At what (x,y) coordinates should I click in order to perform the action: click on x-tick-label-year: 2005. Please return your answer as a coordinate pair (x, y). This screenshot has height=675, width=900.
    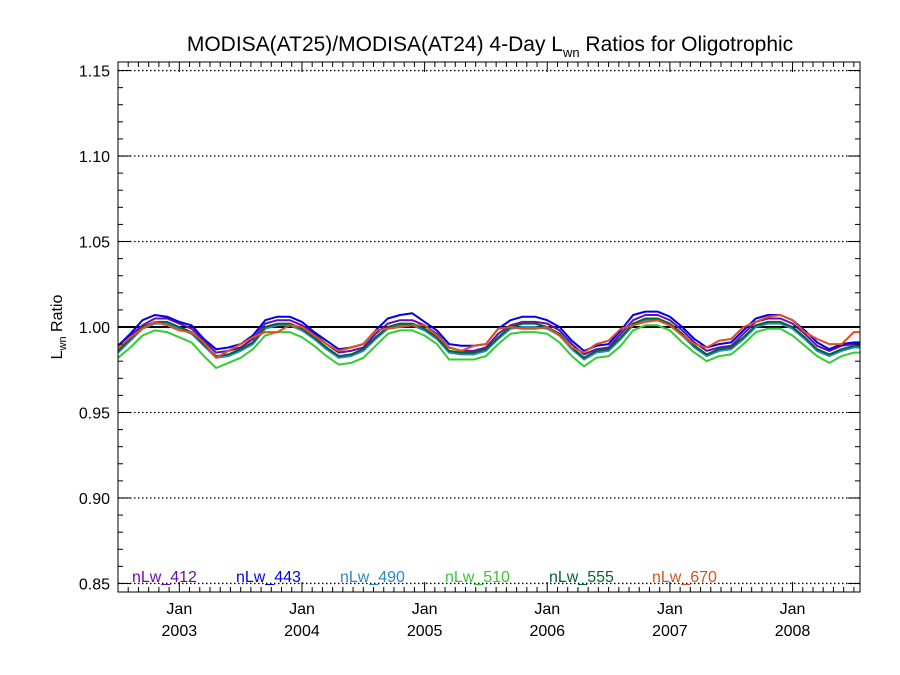
    Looking at the image, I should click on (425, 631).